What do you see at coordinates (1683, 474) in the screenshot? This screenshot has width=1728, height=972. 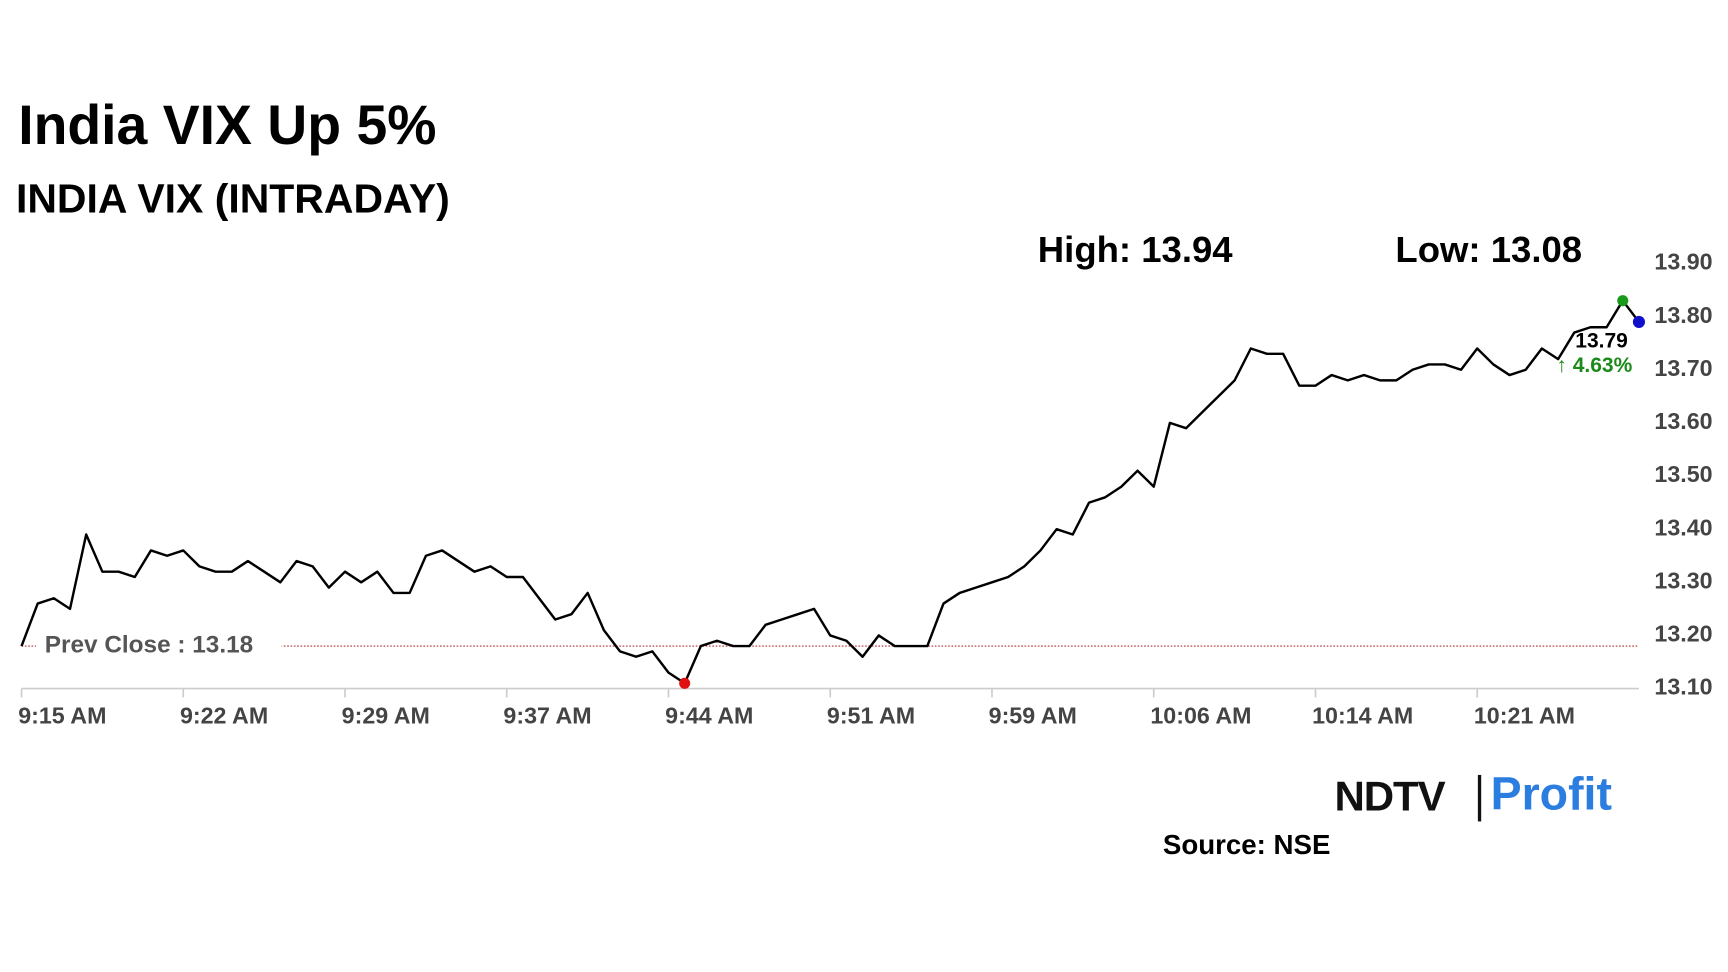 I see `y-tick-label: 13.50` at bounding box center [1683, 474].